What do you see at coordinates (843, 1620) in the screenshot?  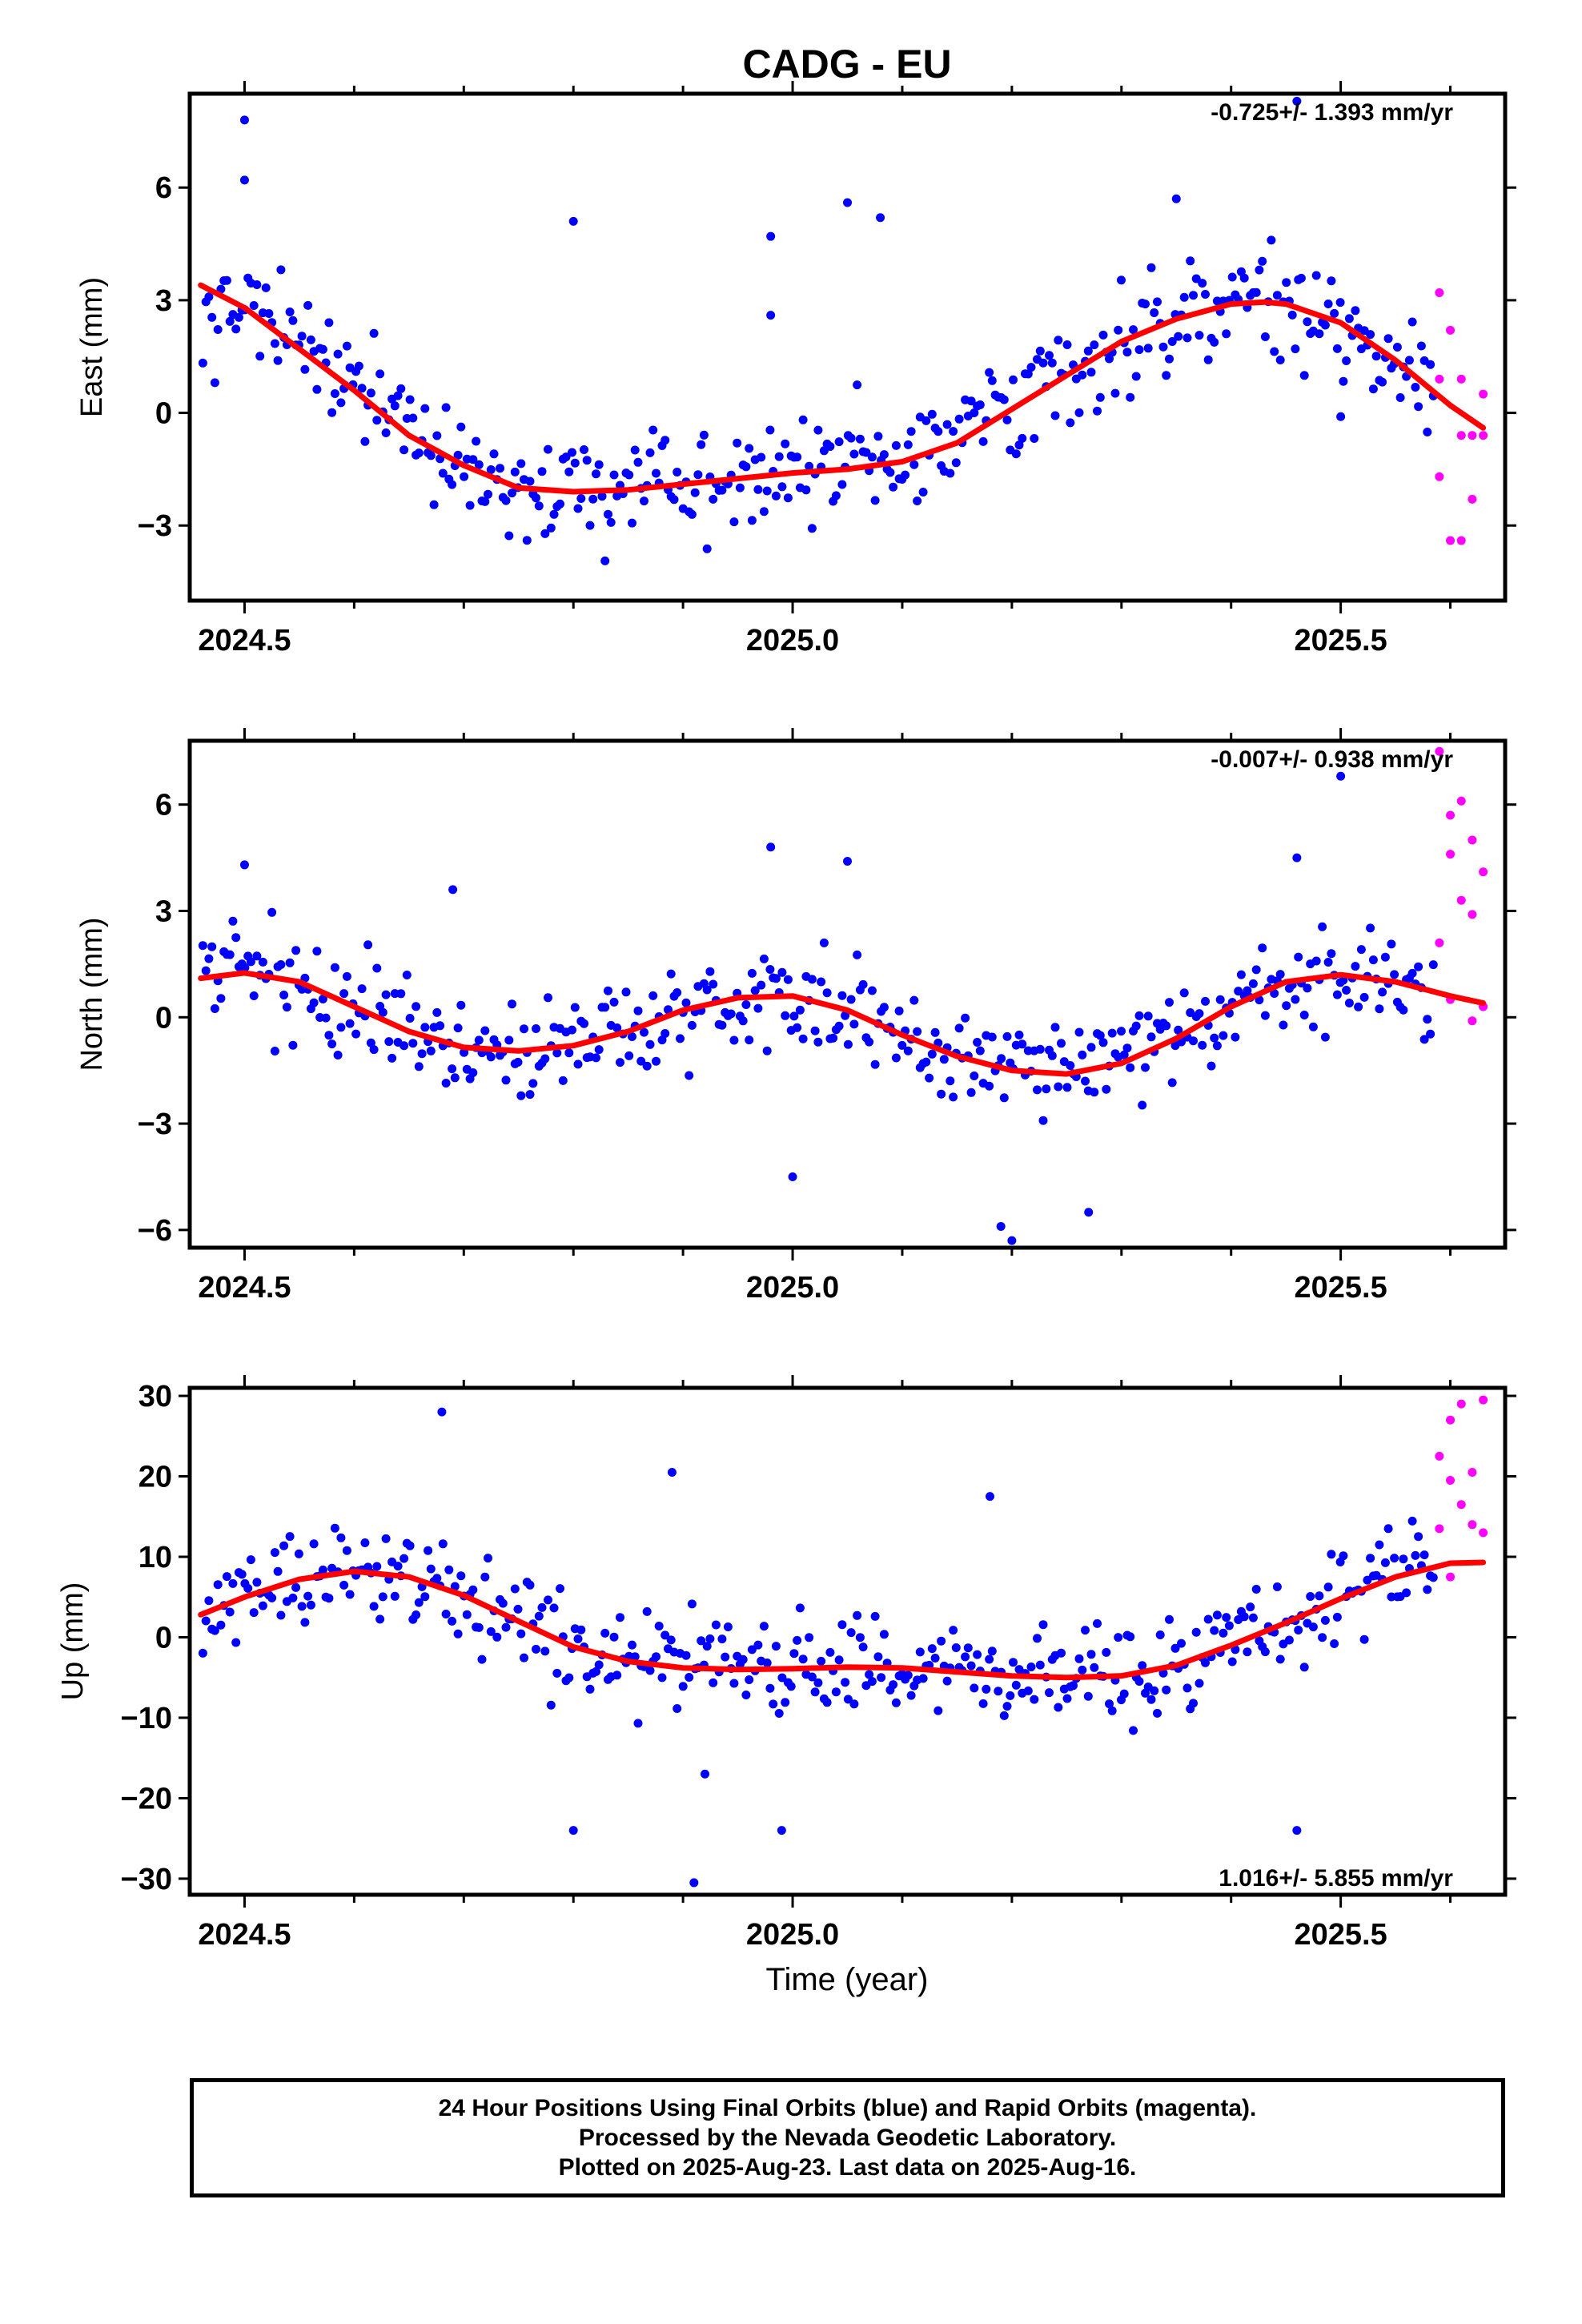 I see `fit-curve-line` at bounding box center [843, 1620].